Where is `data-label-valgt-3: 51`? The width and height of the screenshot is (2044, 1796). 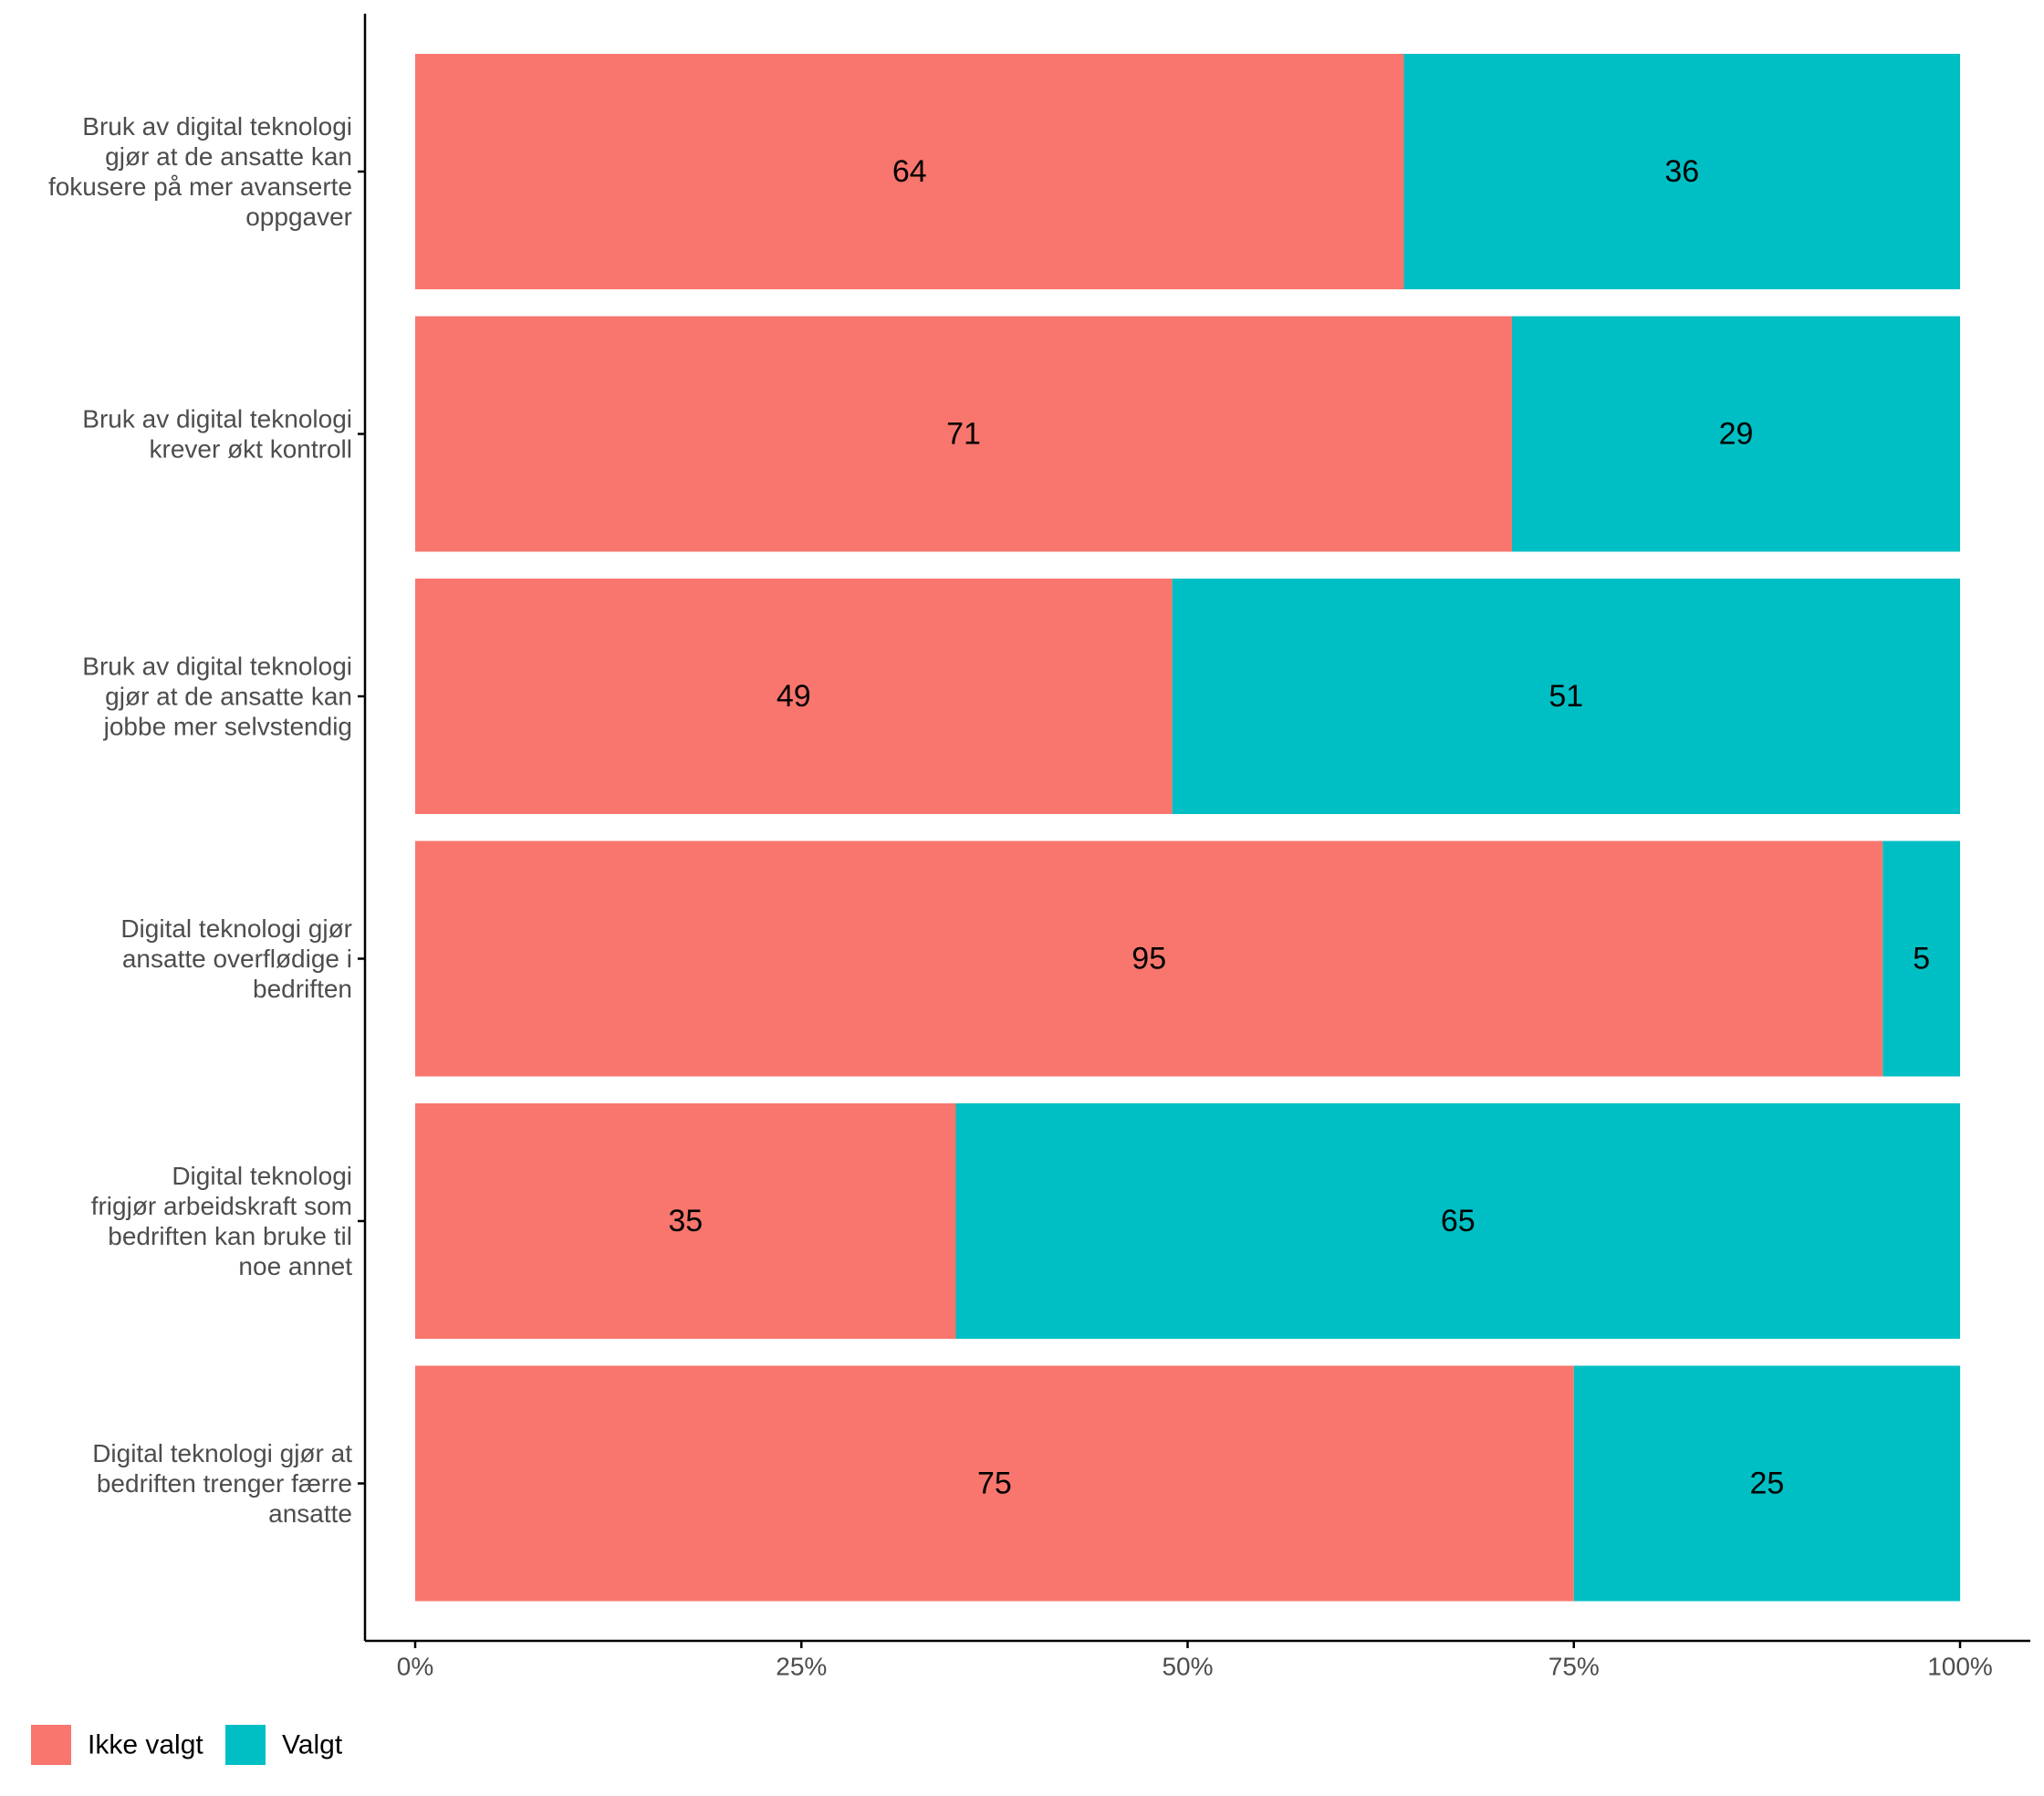 data-label-valgt-3: 51 is located at coordinates (1566, 696).